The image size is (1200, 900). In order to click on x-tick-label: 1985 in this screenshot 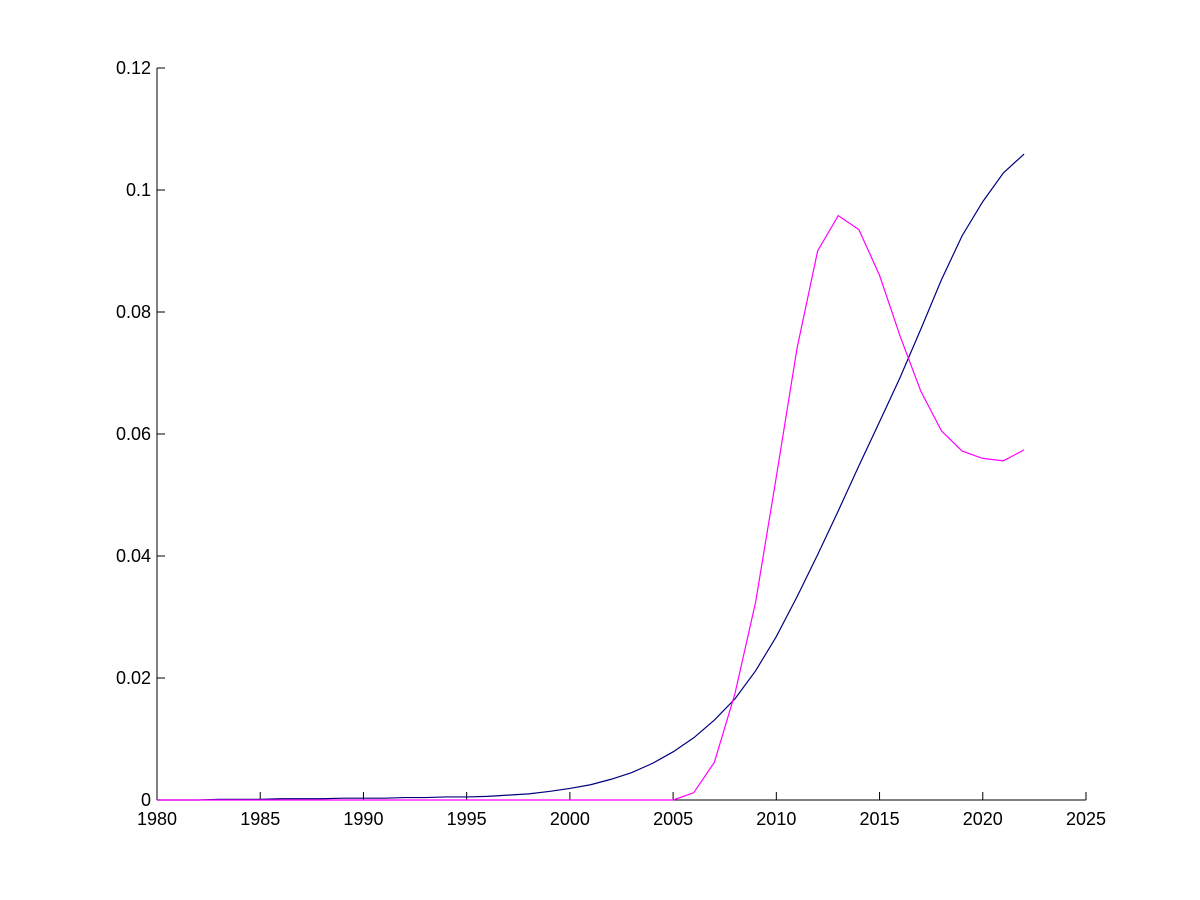, I will do `click(260, 819)`.